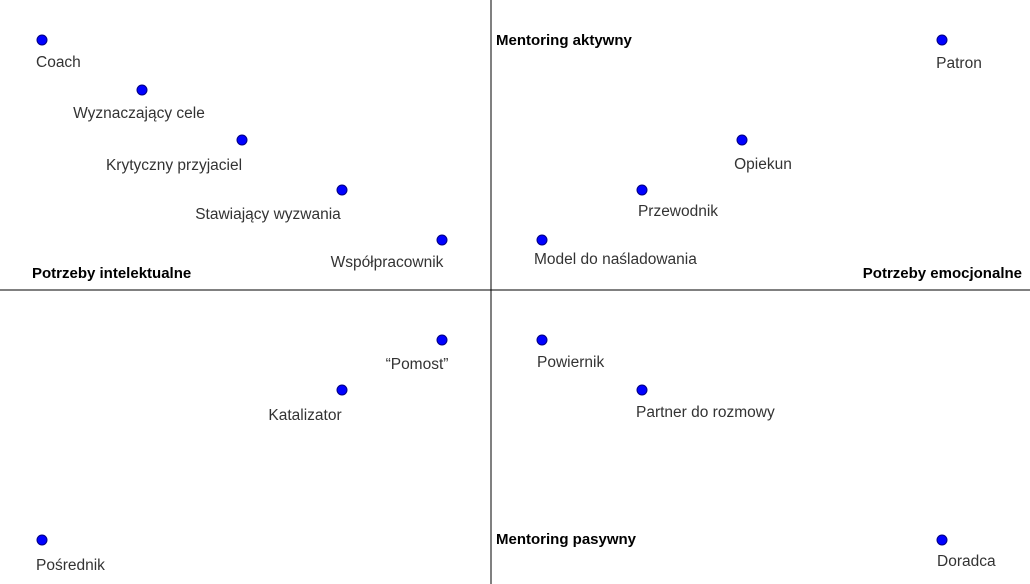 The height and width of the screenshot is (584, 1030). I want to click on point-label: Opiekun, so click(763, 164).